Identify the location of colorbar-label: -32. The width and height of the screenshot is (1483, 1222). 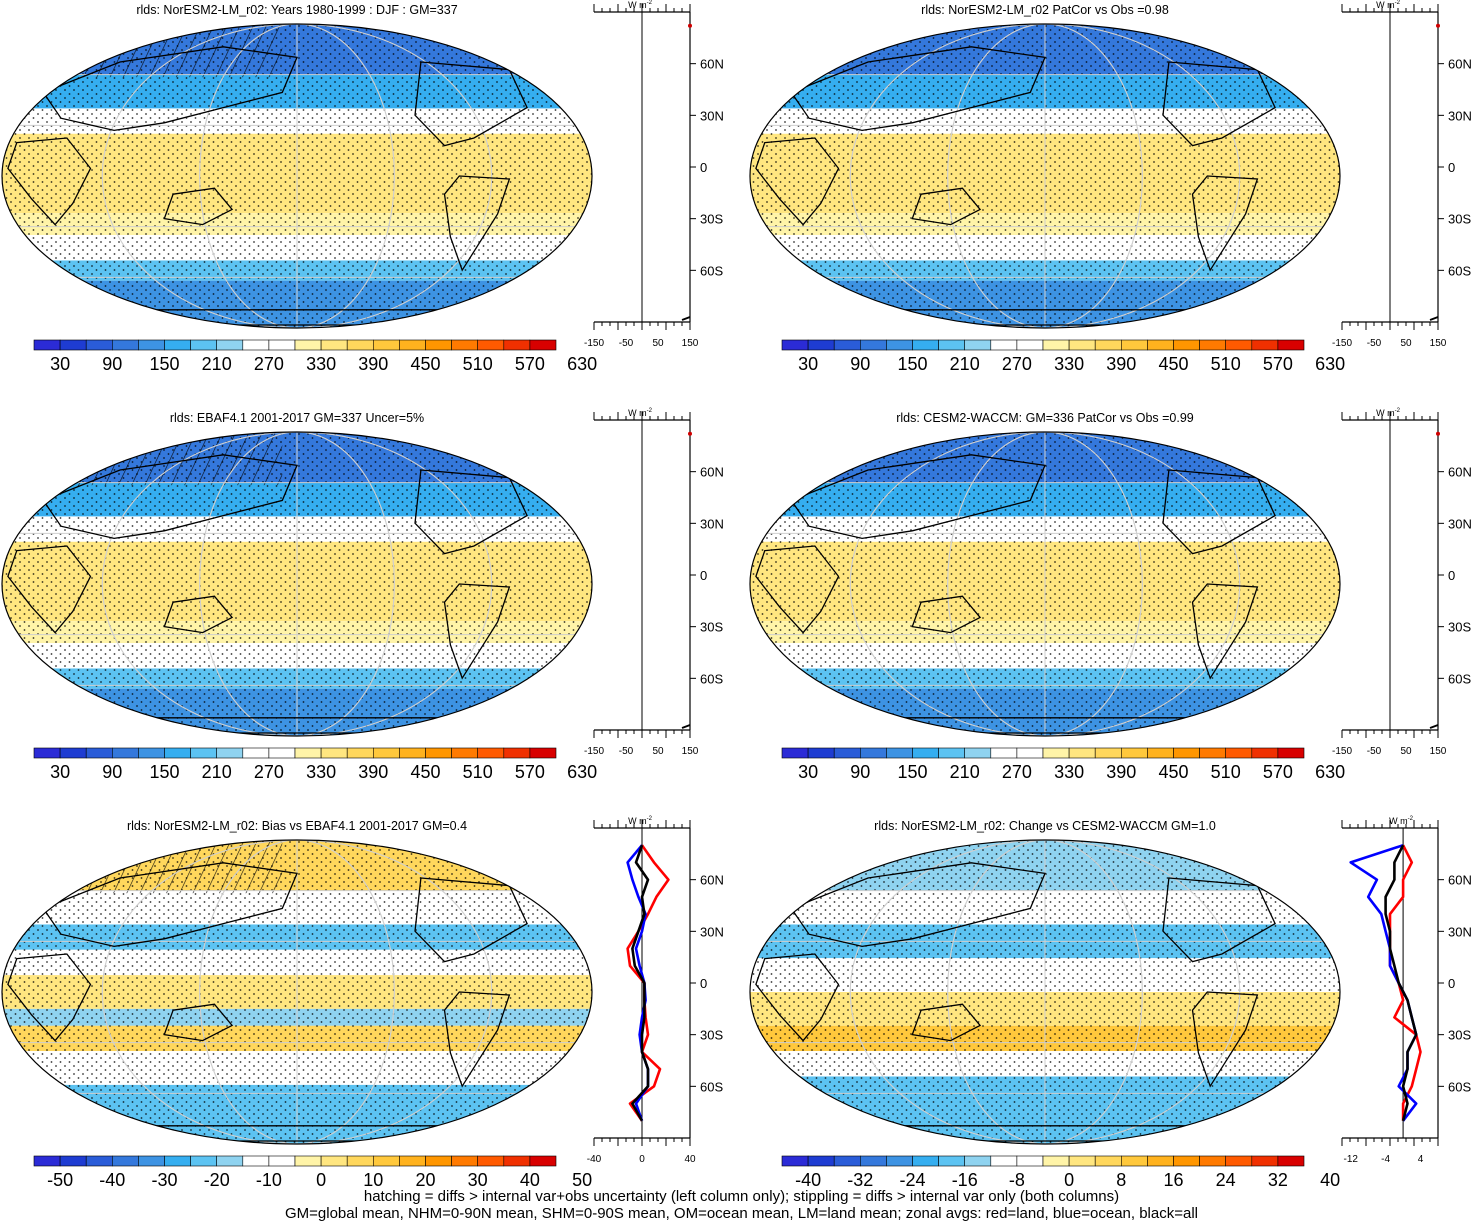
(860, 1180).